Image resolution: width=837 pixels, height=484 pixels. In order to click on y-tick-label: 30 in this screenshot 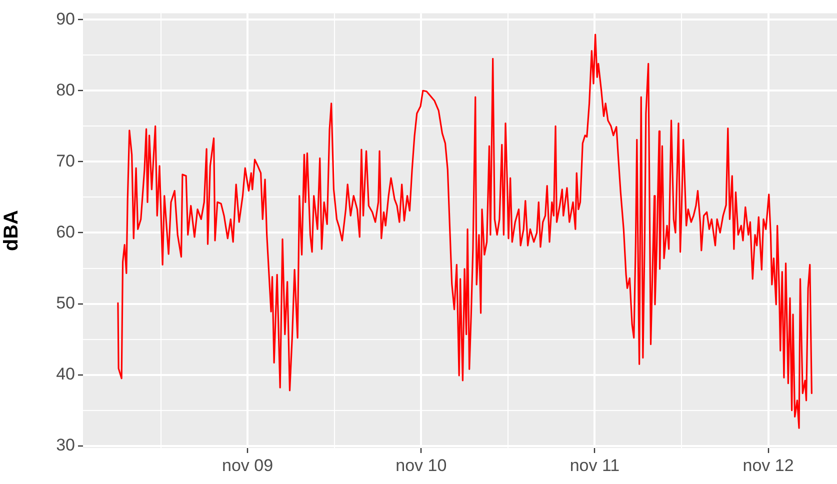, I will do `click(65, 445)`.